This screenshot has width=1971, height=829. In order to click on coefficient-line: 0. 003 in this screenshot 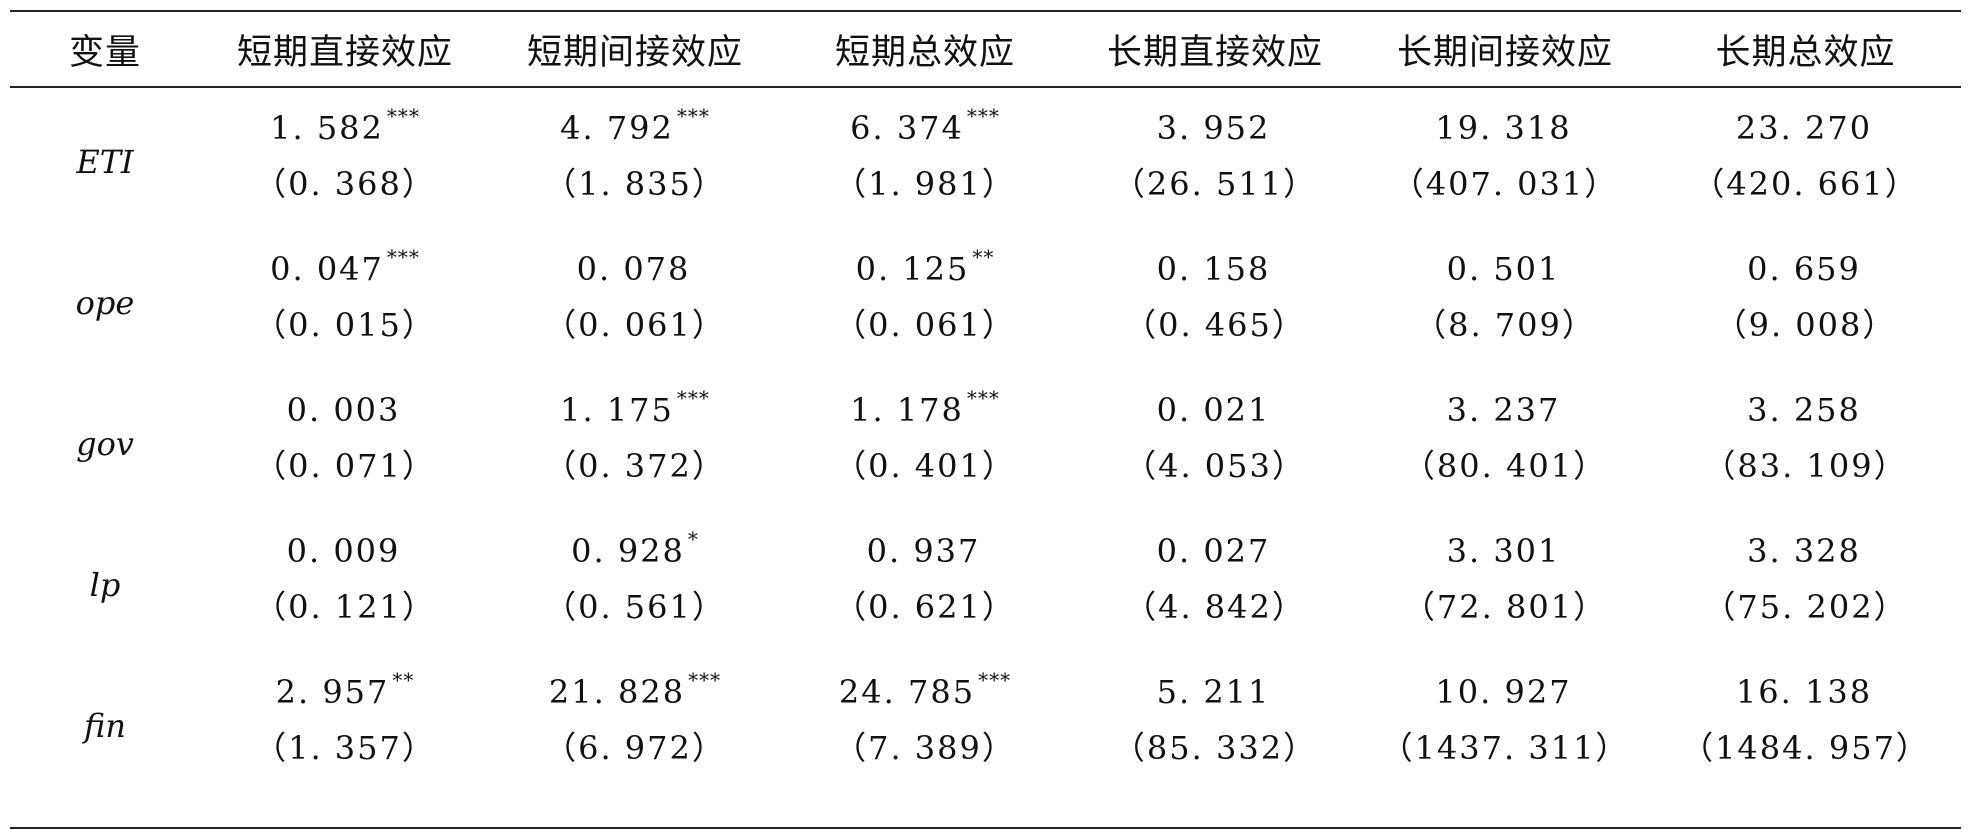, I will do `click(345, 416)`.